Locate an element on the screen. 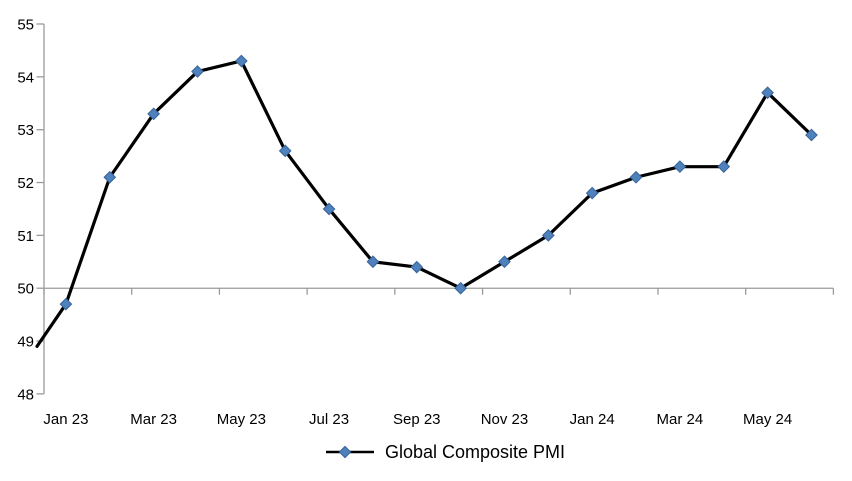 The width and height of the screenshot is (852, 481). x-tick-label: Sep 23 is located at coordinates (417, 419).